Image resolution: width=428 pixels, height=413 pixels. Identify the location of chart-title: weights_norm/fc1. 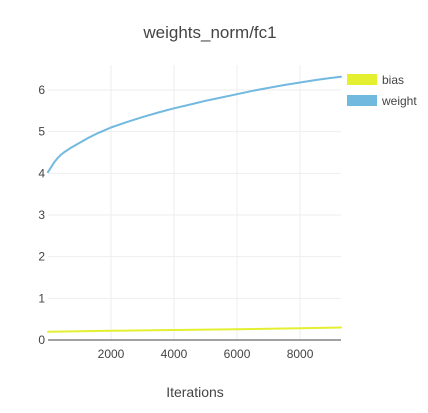
(209, 32).